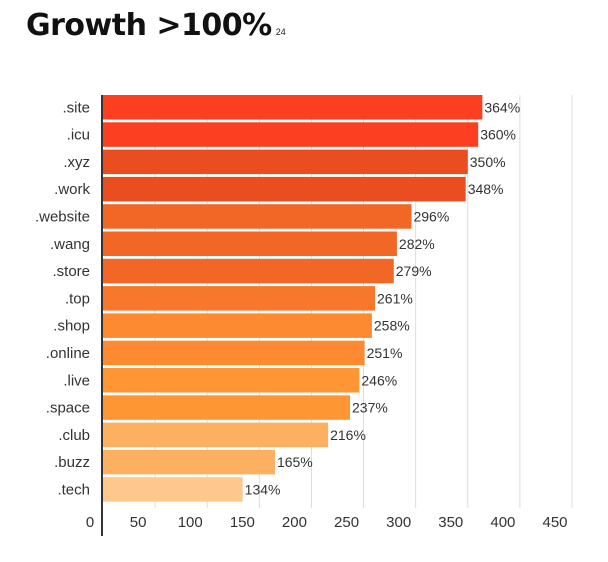 Image resolution: width=608 pixels, height=562 pixels. I want to click on category-label: .shop, so click(71, 326).